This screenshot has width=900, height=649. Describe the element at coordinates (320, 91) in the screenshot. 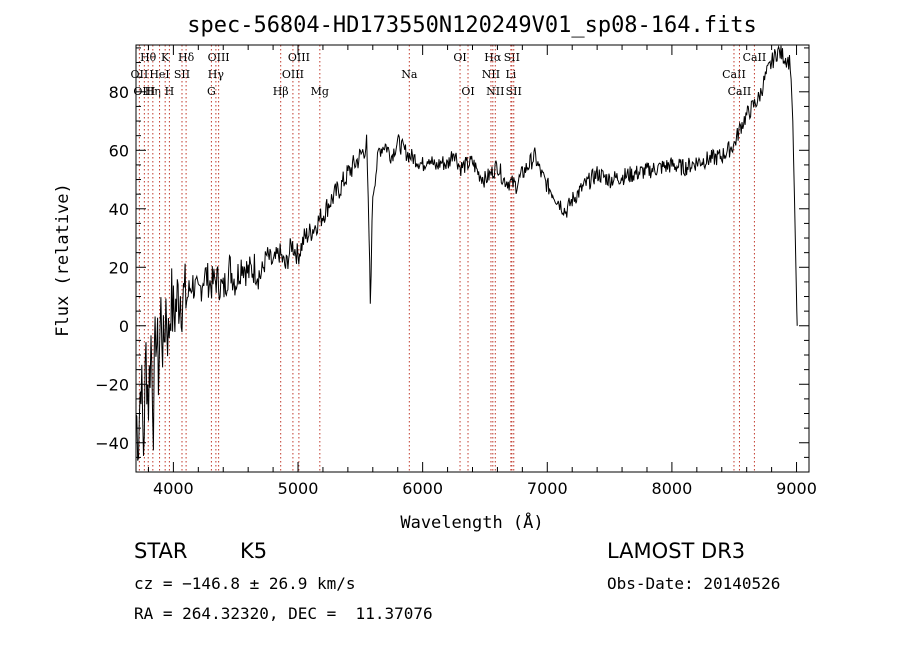

I see `spectral-line-label: Mg` at that location.